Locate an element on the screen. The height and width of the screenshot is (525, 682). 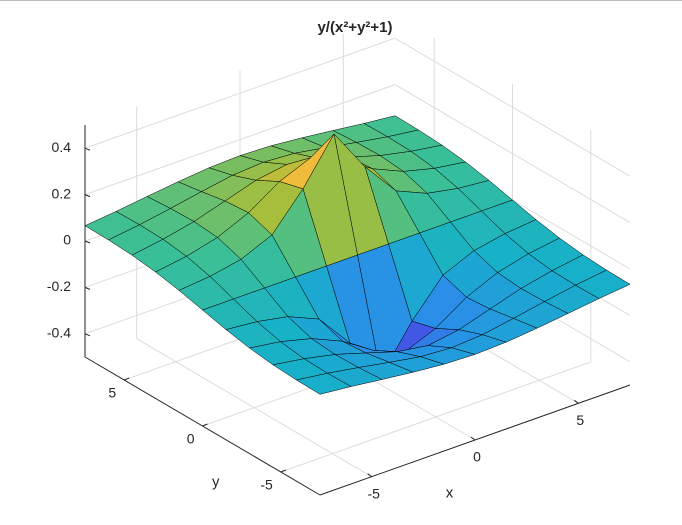
x-tick-label: 0 is located at coordinates (477, 457).